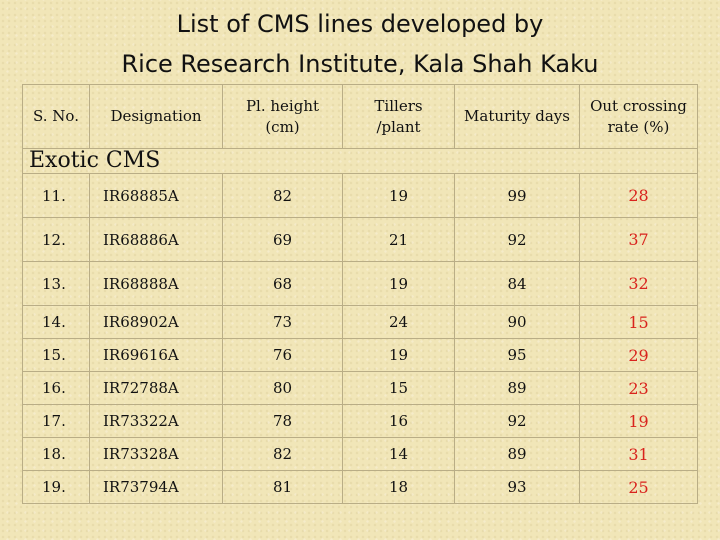  Describe the element at coordinates (398, 421) in the screenshot. I see `cell-tillers: 16` at that location.